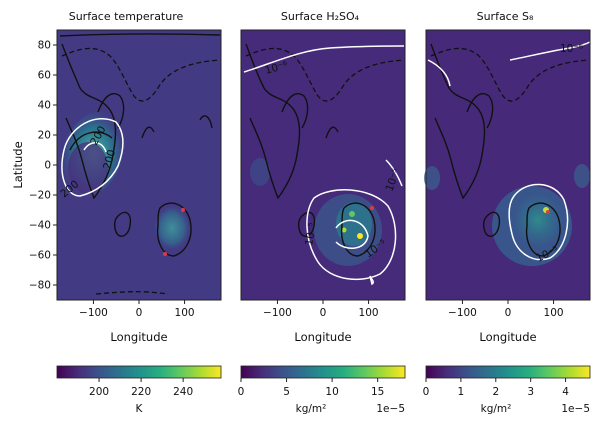 The image size is (596, 421). I want to click on colorbar-tick-label: 3, so click(530, 392).